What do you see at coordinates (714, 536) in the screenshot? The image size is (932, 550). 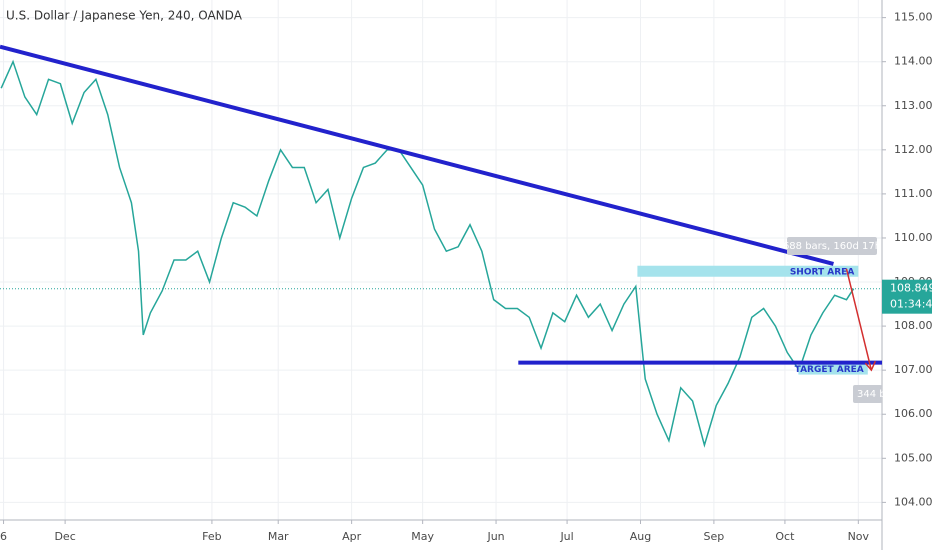 I see `x-tick-label: Sep` at bounding box center [714, 536].